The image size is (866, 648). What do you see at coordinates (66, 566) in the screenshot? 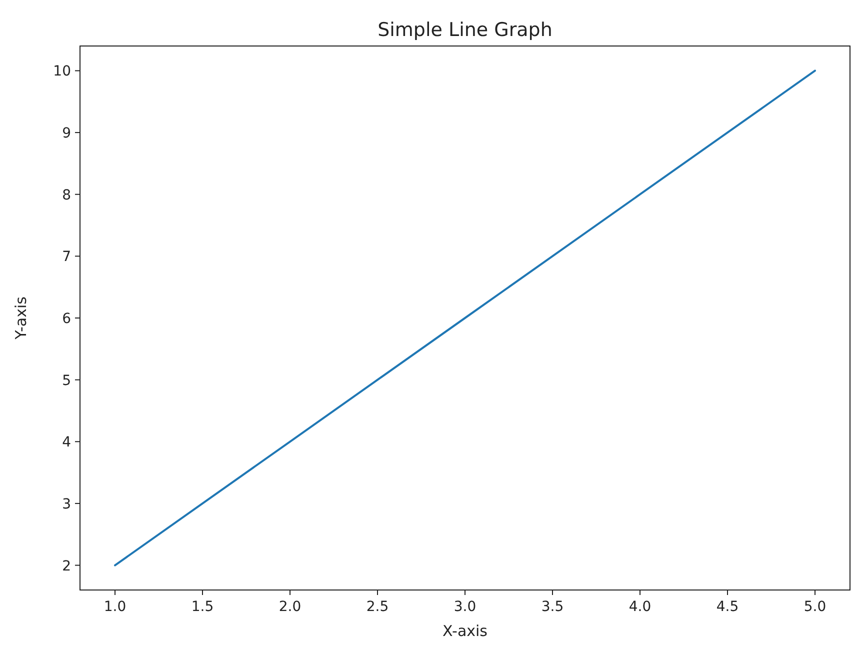
I see `y-tick-label: 2` at bounding box center [66, 566].